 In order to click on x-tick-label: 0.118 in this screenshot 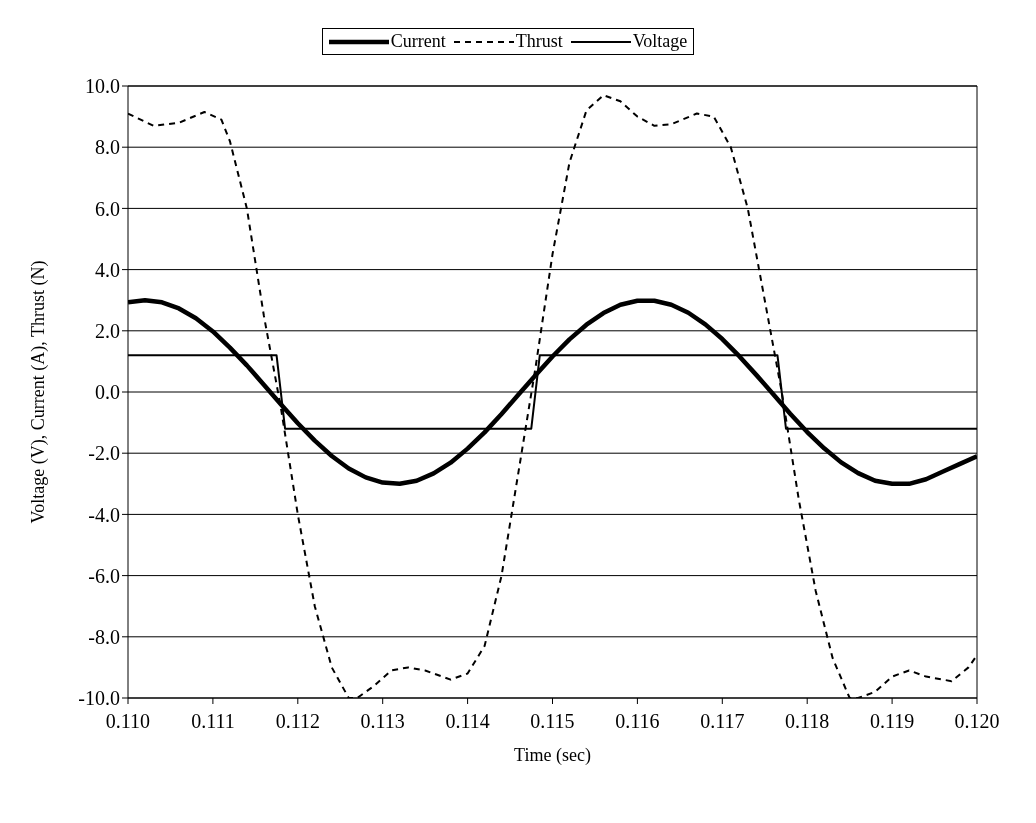, I will do `click(807, 721)`.